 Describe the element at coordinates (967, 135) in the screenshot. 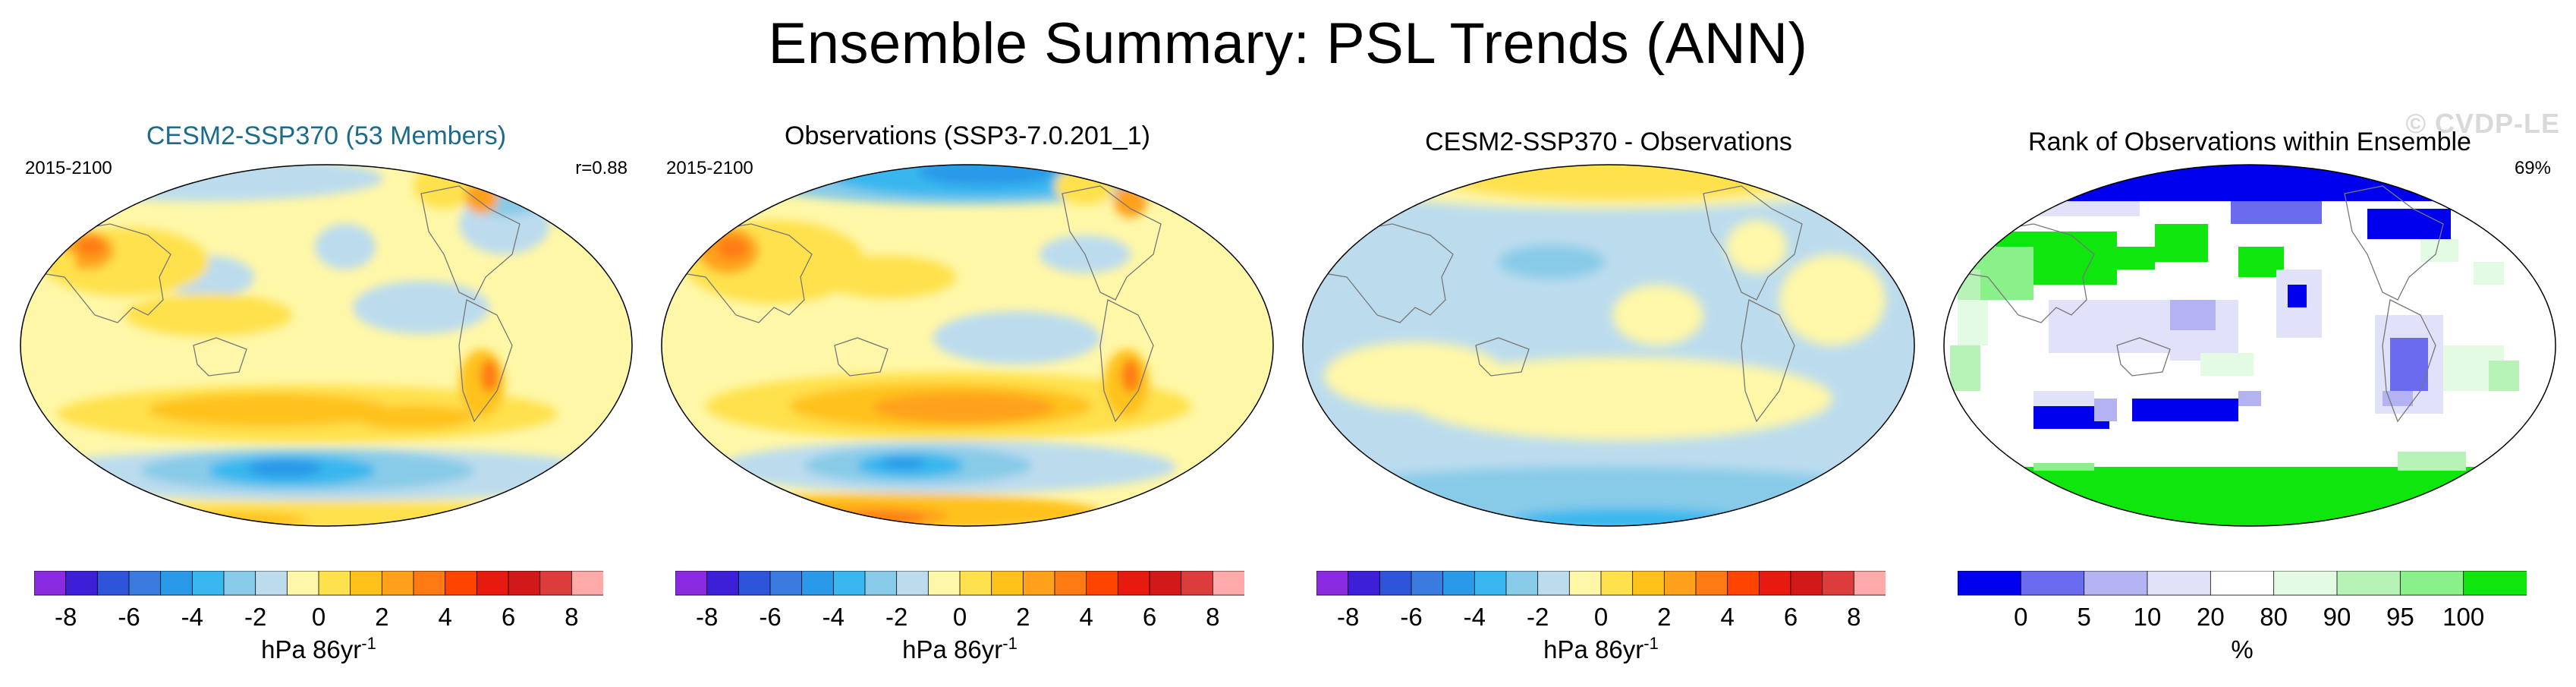

I see `panel-title: Observations (SSP3-7.0.201_1)` at that location.